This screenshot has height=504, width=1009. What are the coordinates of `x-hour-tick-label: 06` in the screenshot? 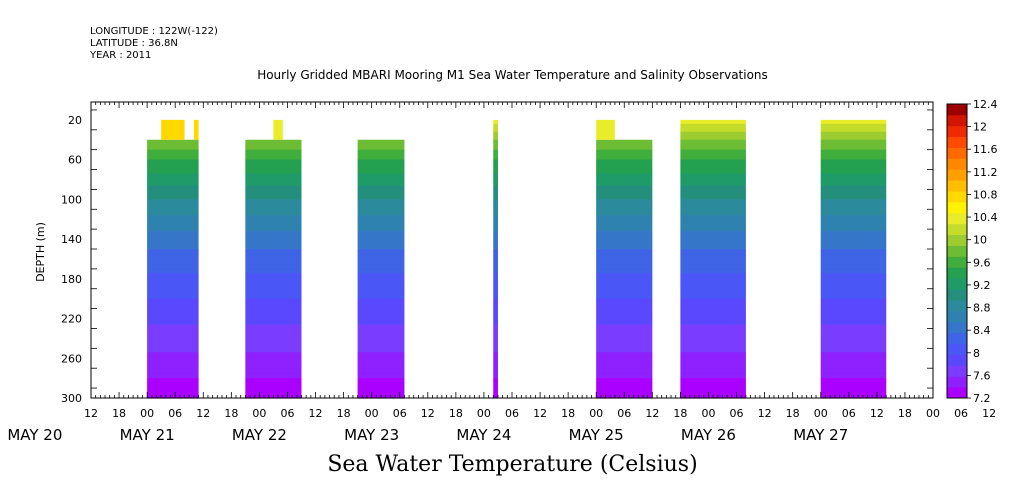 It's located at (512, 413).